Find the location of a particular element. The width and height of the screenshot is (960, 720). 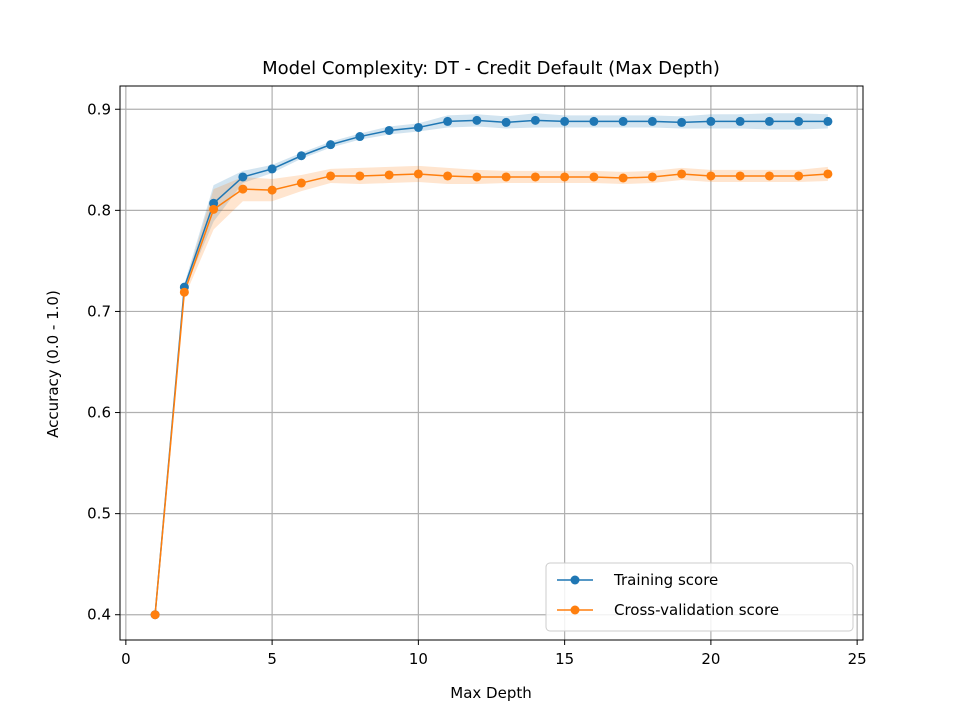

legend: Training score Cross-validation score is located at coordinates (699, 597).